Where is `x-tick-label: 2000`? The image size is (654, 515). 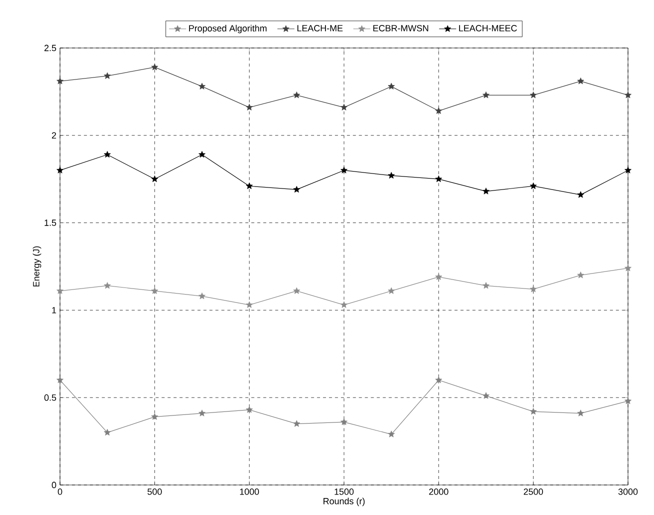 x-tick-label: 2000 is located at coordinates (438, 491).